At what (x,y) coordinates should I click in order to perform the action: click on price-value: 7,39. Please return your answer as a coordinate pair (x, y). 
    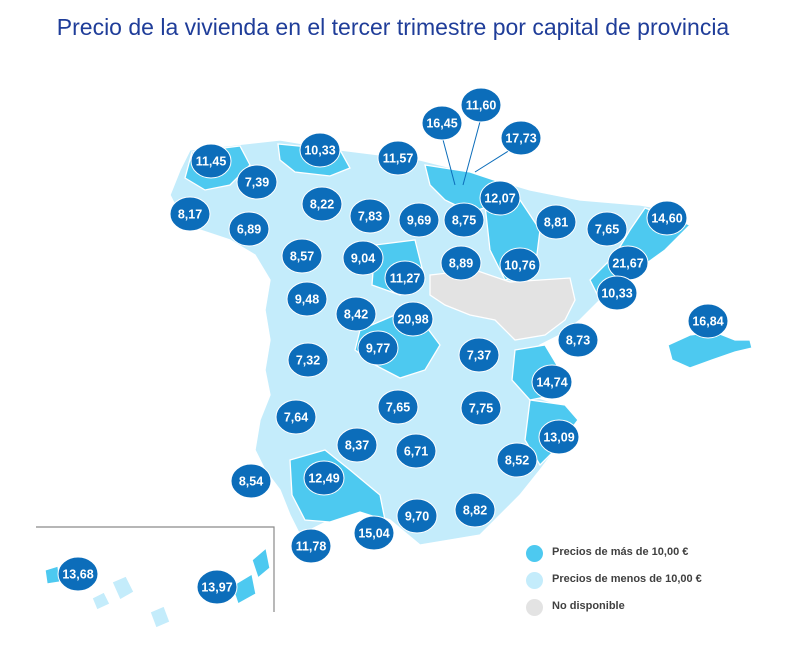
    Looking at the image, I should click on (257, 183).